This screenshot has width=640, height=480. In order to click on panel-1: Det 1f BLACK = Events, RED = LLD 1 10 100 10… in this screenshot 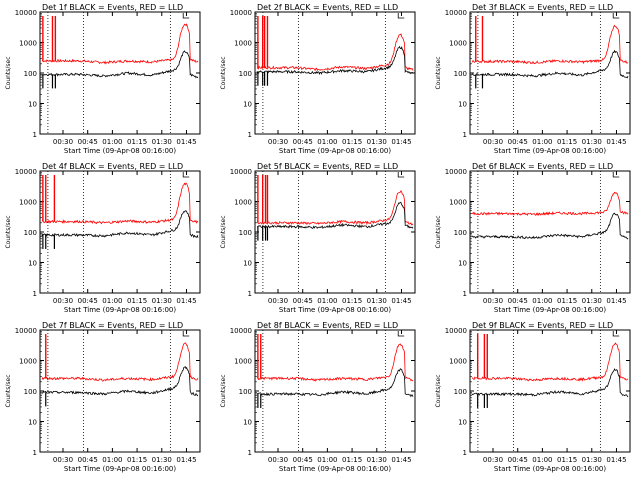, I will do `click(103, 79)`.